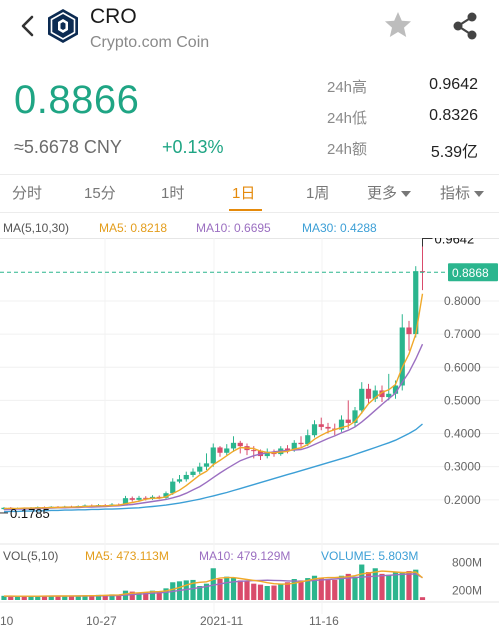  Describe the element at coordinates (339, 228) in the screenshot. I see `ma30-value: MA30: 0.4288` at that location.